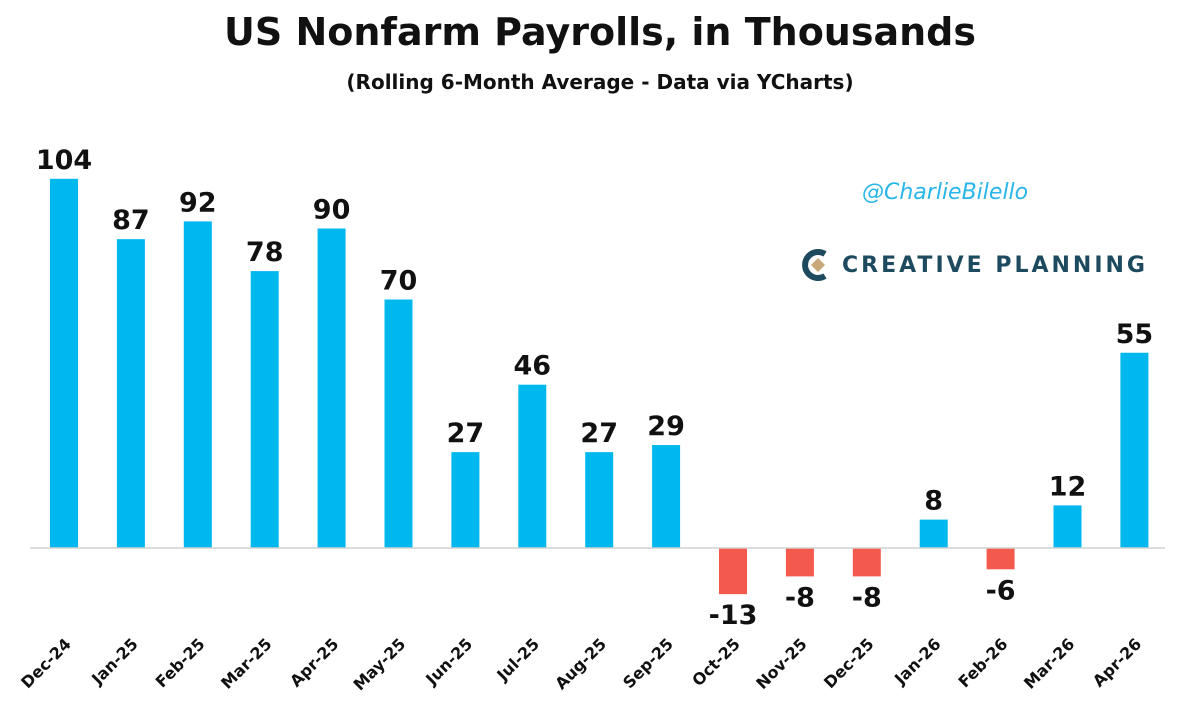 The height and width of the screenshot is (713, 1200). I want to click on x-tick-Sep-25: Sep-25, so click(648, 663).